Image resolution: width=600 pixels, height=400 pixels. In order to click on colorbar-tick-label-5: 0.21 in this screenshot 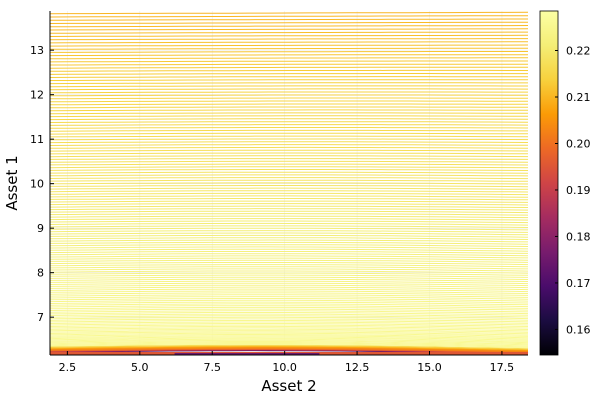, I will do `click(578, 97)`.